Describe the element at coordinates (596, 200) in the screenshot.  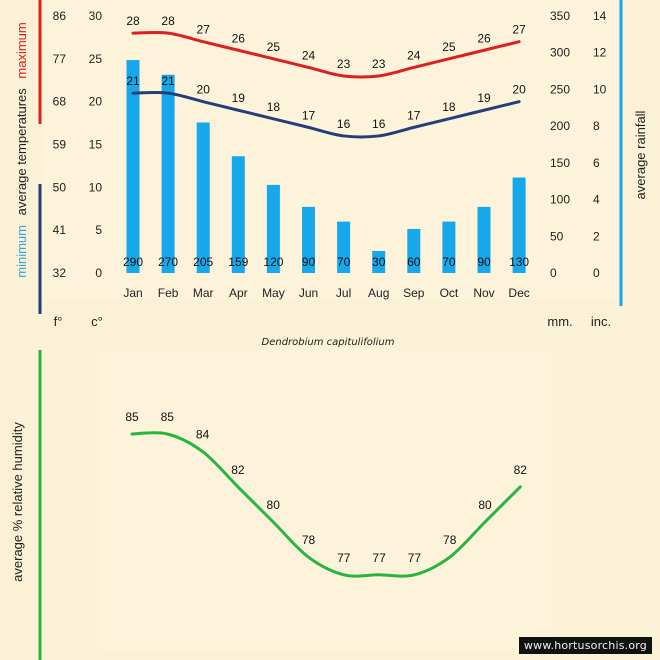
I see `inch-tick: 4` at that location.